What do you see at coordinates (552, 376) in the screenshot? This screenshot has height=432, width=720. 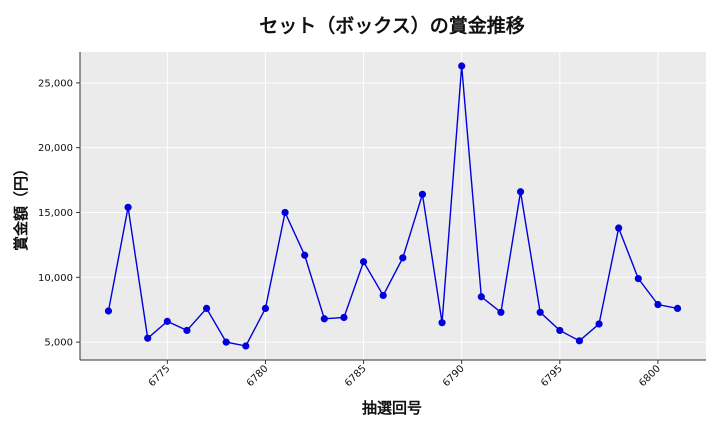 I see `x-tick-label: 6795` at bounding box center [552, 376].